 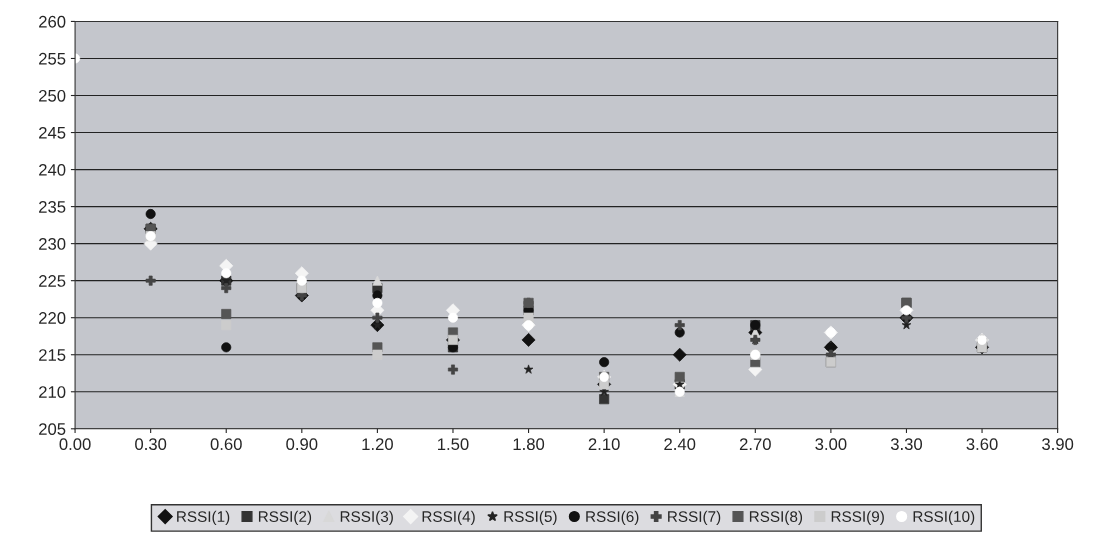 I want to click on y-tick-label: 230, so click(x=52, y=244).